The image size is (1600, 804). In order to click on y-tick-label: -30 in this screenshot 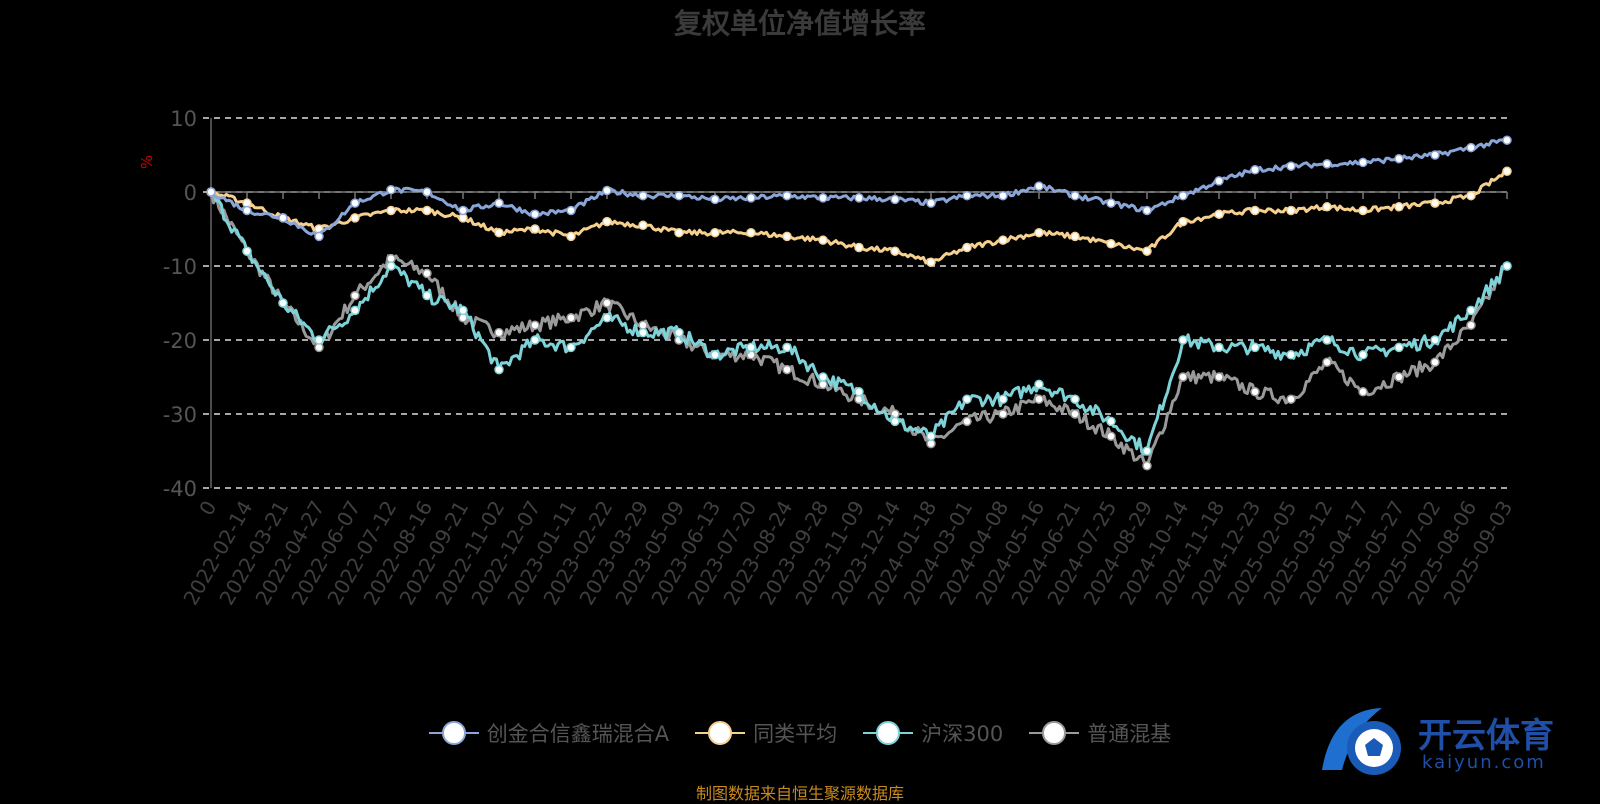, I will do `click(180, 415)`.